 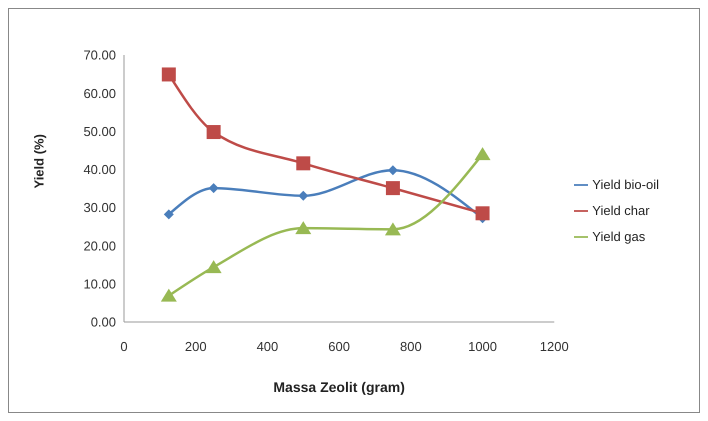 What do you see at coordinates (339, 346) in the screenshot?
I see `x-tick-label: 600` at bounding box center [339, 346].